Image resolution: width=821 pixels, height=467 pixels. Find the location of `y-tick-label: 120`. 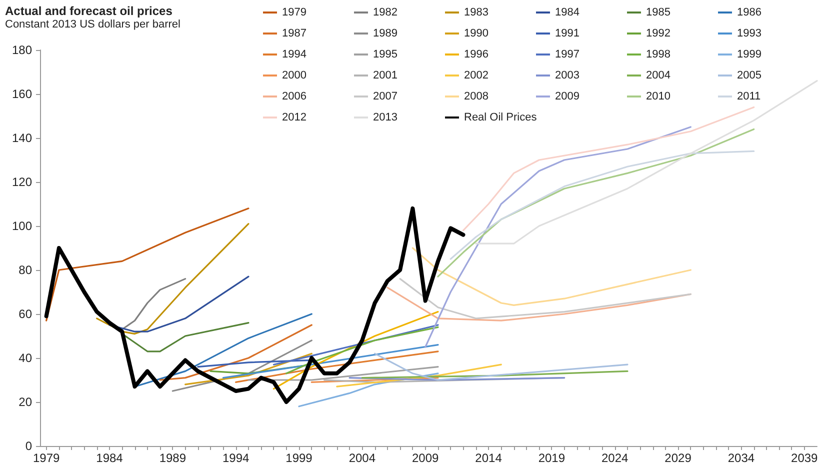

y-tick-label: 120 is located at coordinates (22, 182).